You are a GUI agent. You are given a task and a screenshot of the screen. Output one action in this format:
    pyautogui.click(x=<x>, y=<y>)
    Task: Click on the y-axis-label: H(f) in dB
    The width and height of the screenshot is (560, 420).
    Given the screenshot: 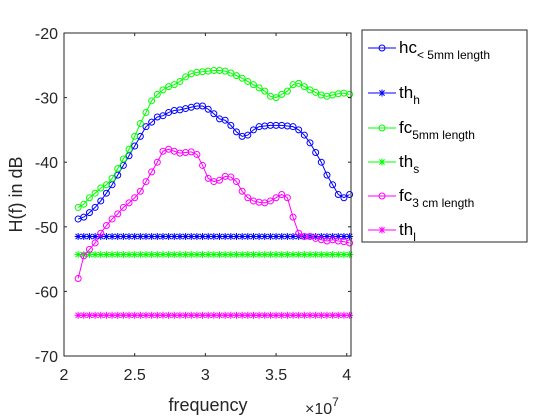 What is the action you would take?
    pyautogui.click(x=16, y=194)
    